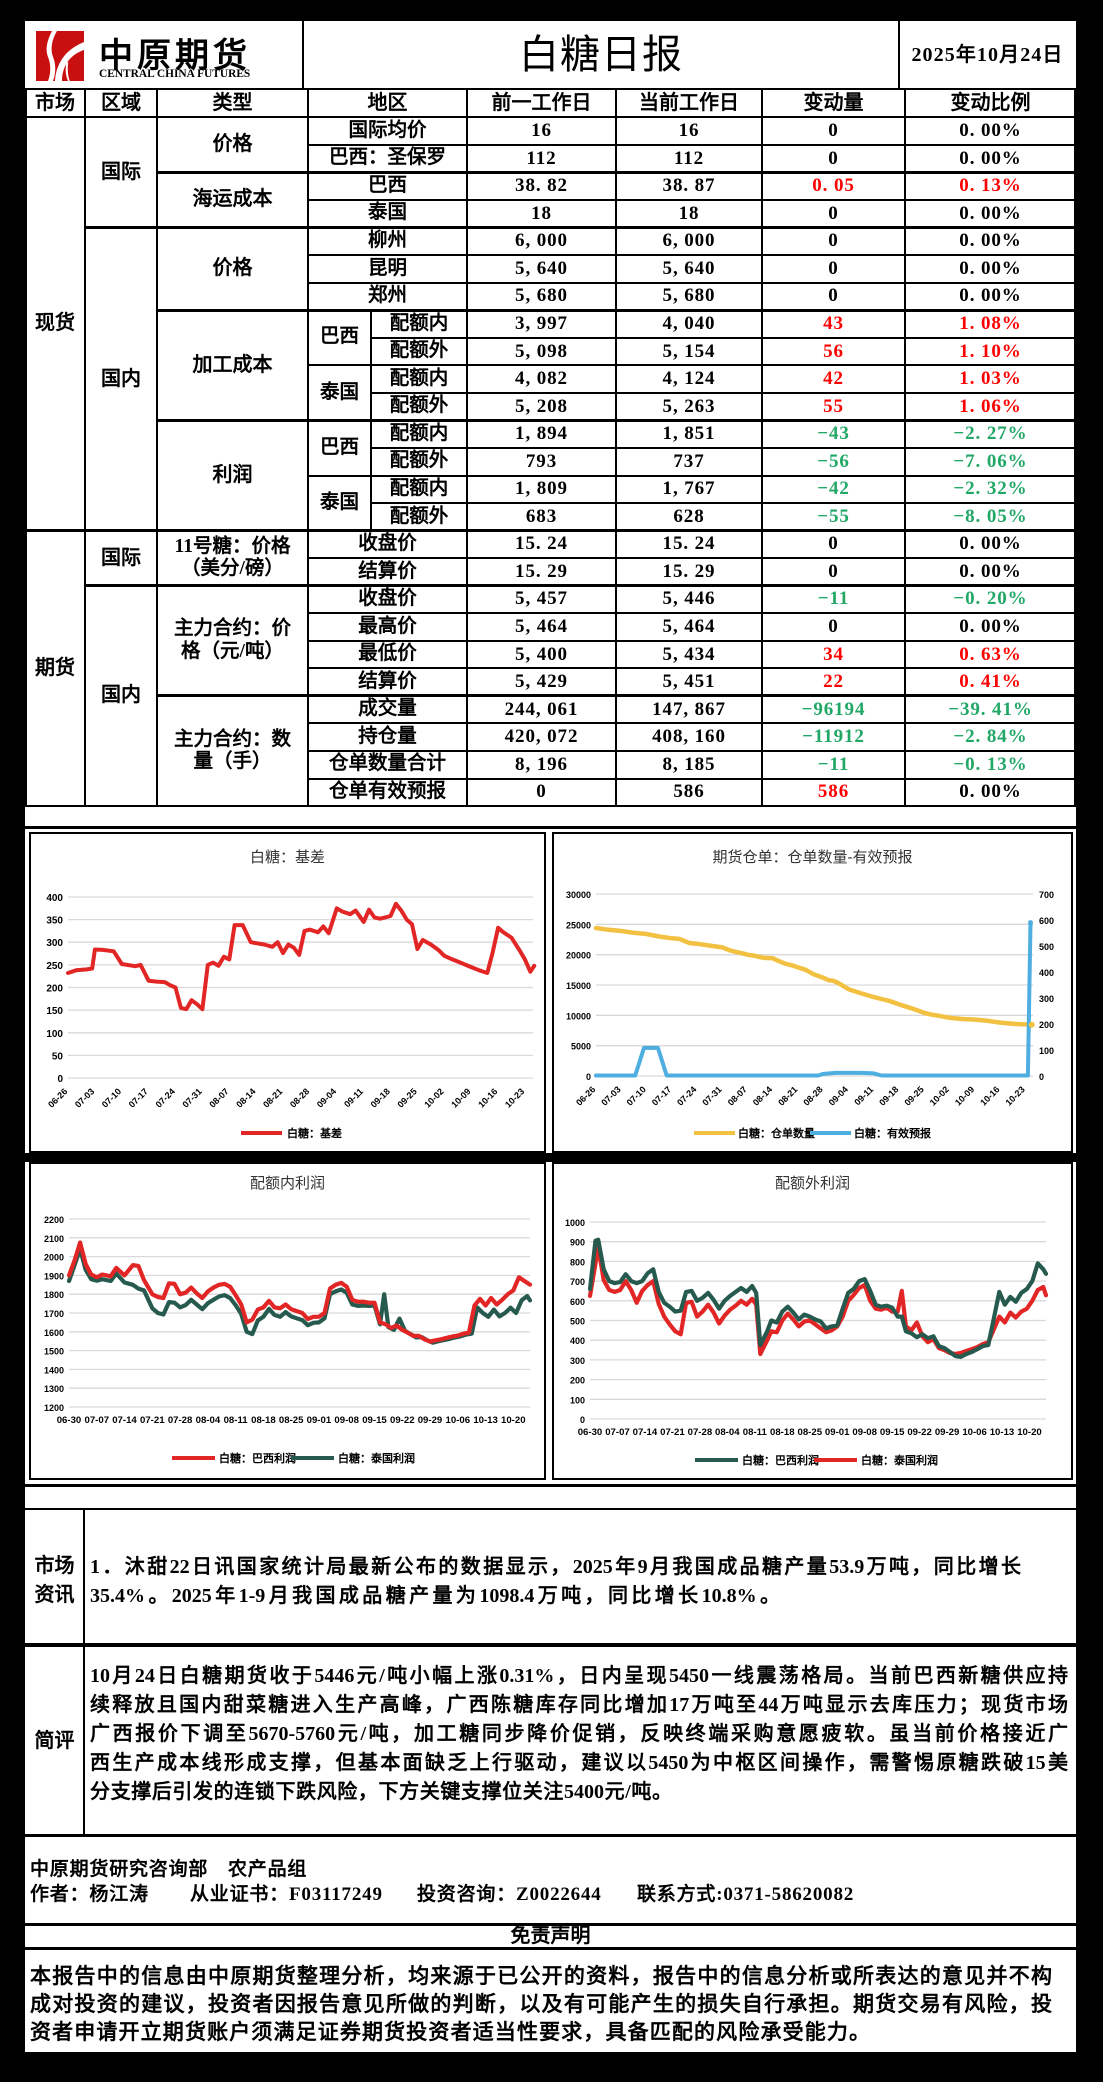  Describe the element at coordinates (54, 1276) in the screenshot. I see `svg-text: 1900` at that location.